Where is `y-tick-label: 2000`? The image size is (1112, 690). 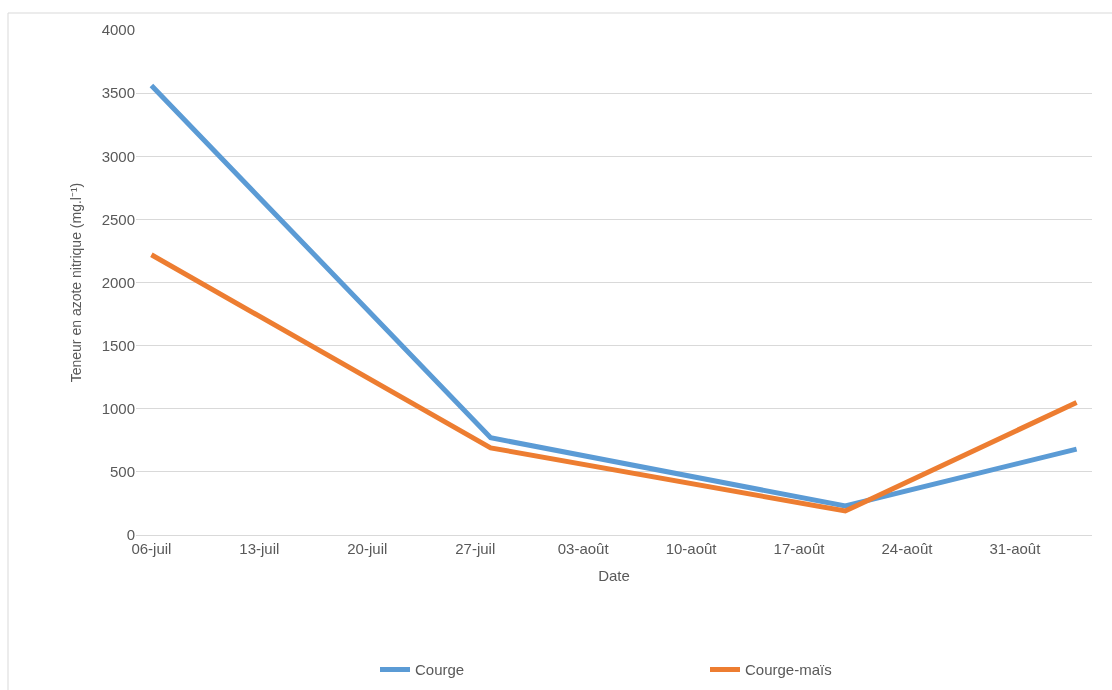 y-tick-label: 2000 is located at coordinates (118, 282).